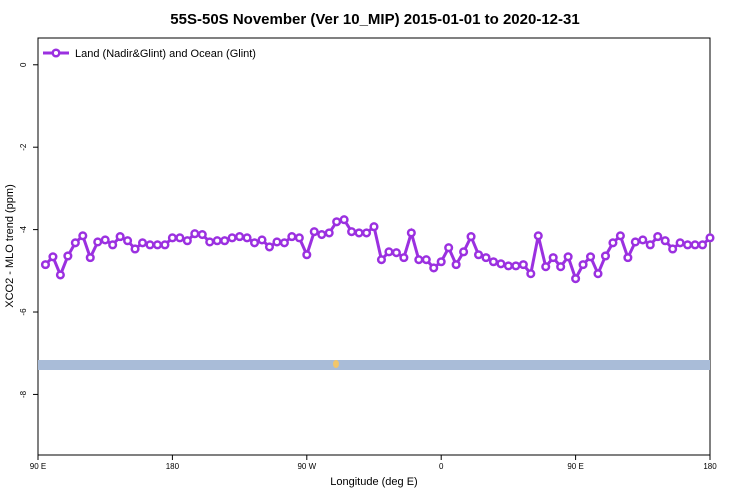  I want to click on x-tick-label: 0, so click(441, 466).